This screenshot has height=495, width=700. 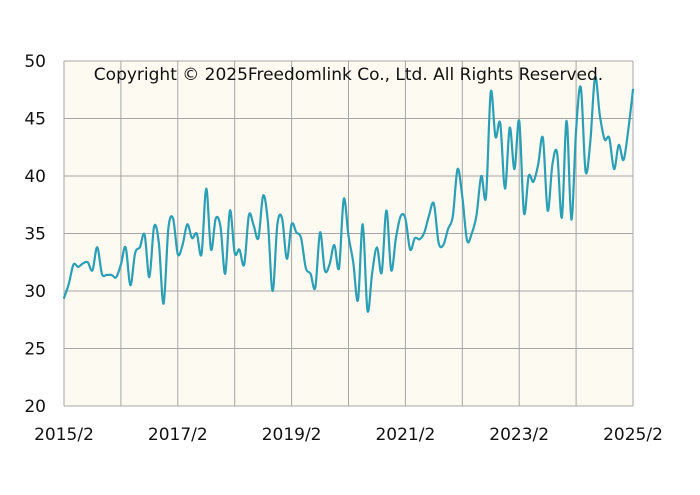 What do you see at coordinates (292, 435) in the screenshot?
I see `x-tick-label: 2019/2` at bounding box center [292, 435].